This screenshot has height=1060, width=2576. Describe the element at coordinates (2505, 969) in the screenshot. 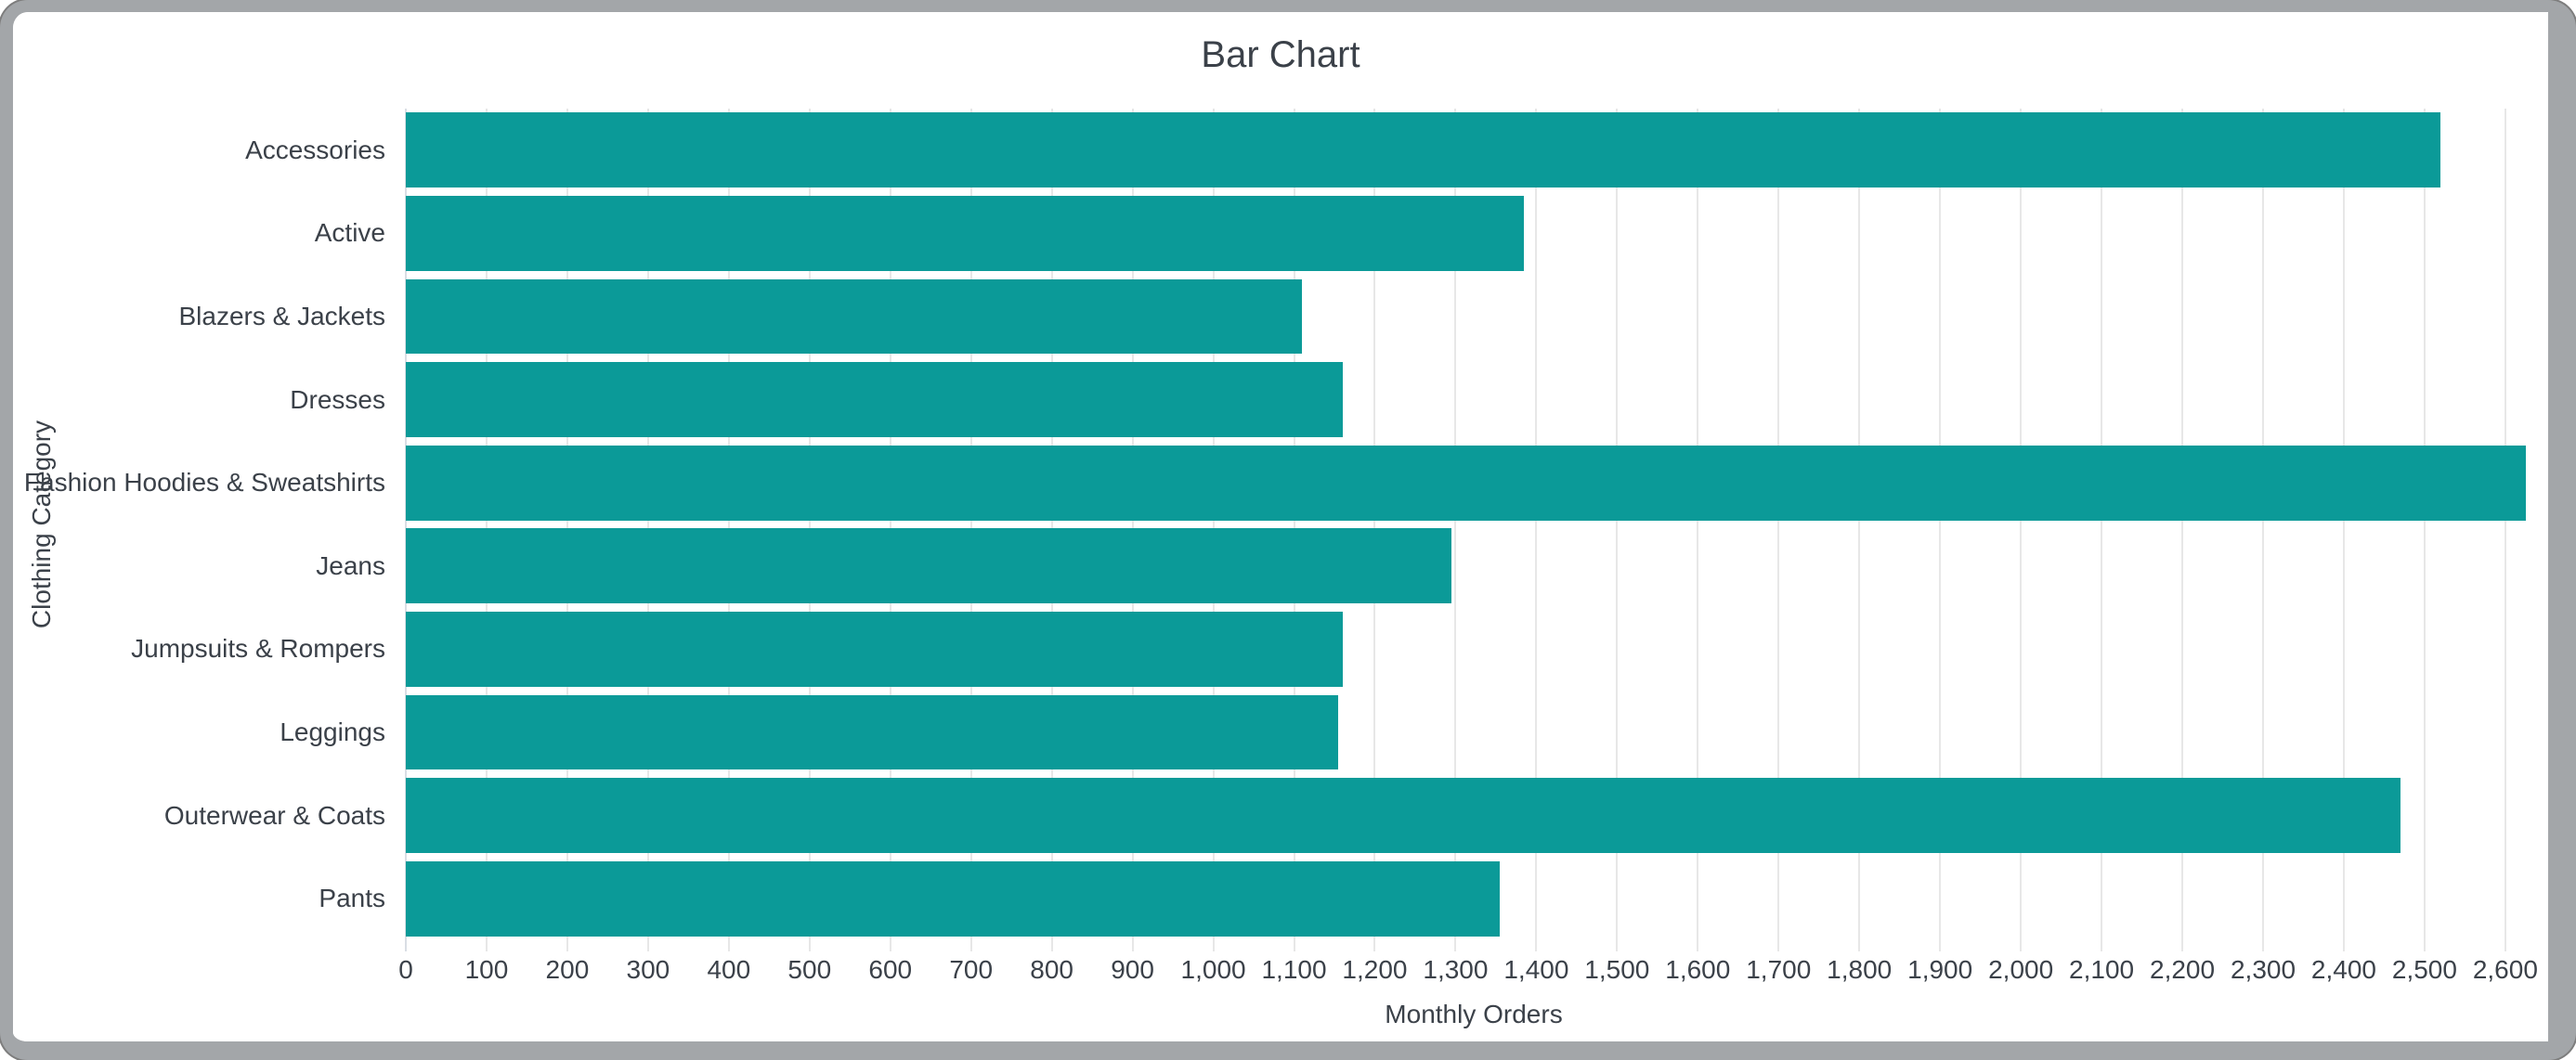

I see `x-tick-label: 2,600` at that location.